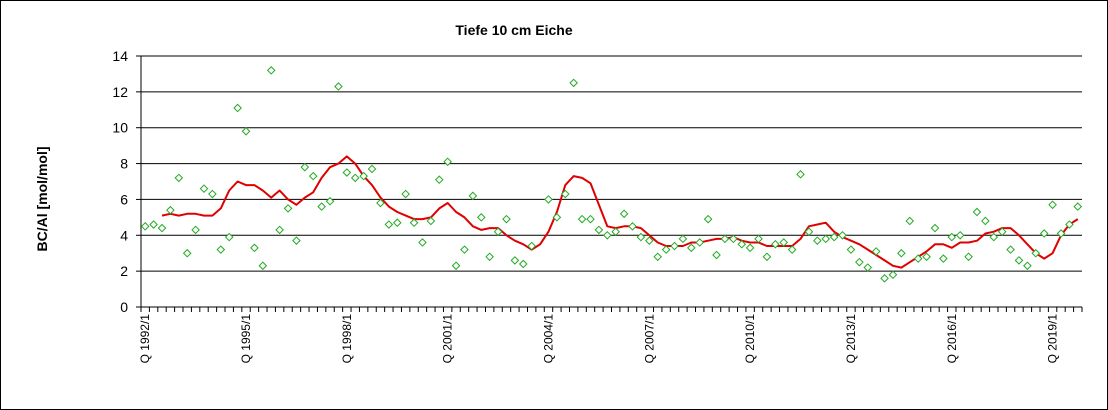 The image size is (1108, 410). Describe the element at coordinates (120, 128) in the screenshot. I see `y-tick-label: 10` at that location.